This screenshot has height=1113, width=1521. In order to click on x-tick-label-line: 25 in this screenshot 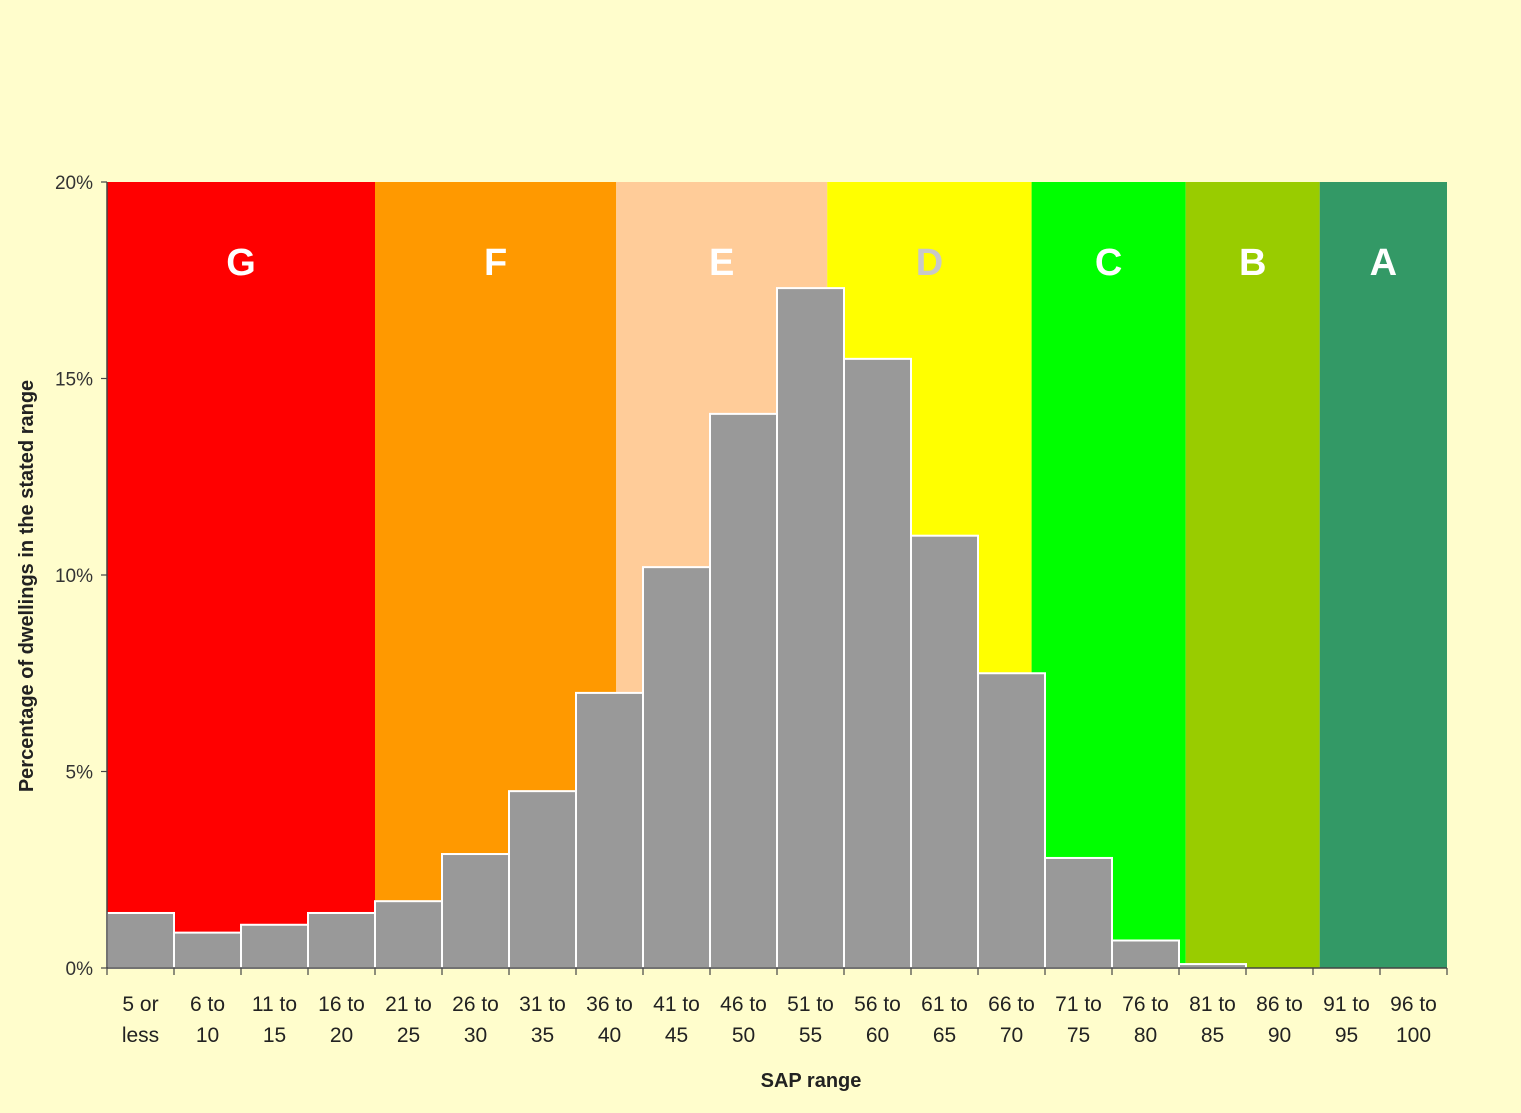, I will do `click(408, 1035)`.